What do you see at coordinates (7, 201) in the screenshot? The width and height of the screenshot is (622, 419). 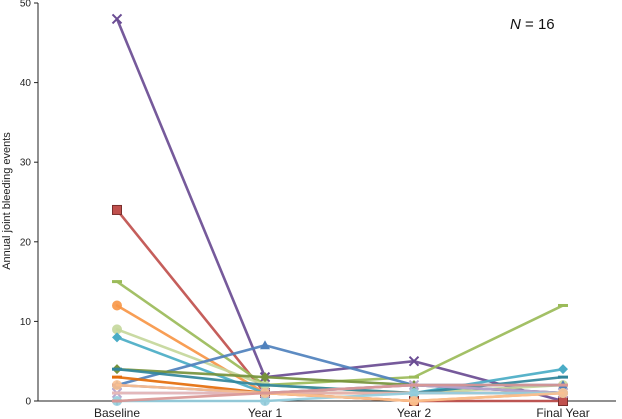 I see `y-axis-title: Annual joint bleeding events` at bounding box center [7, 201].